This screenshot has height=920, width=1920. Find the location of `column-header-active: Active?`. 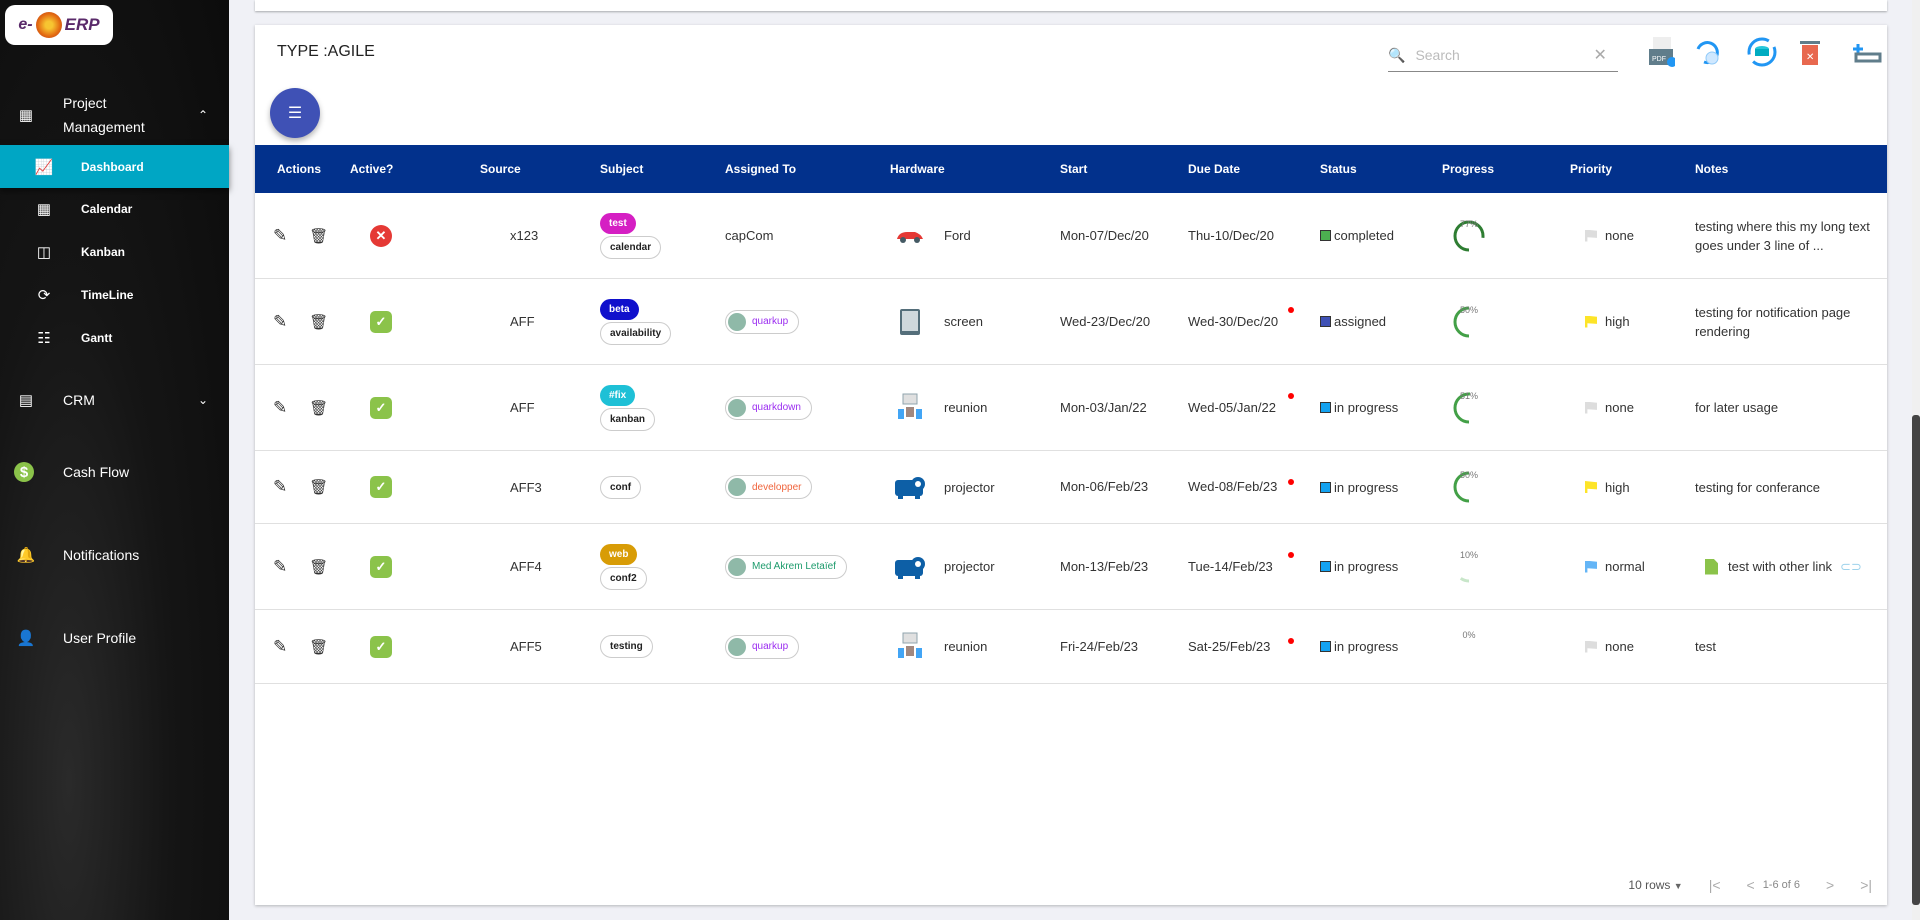

column-header-active: Active? is located at coordinates (372, 169).